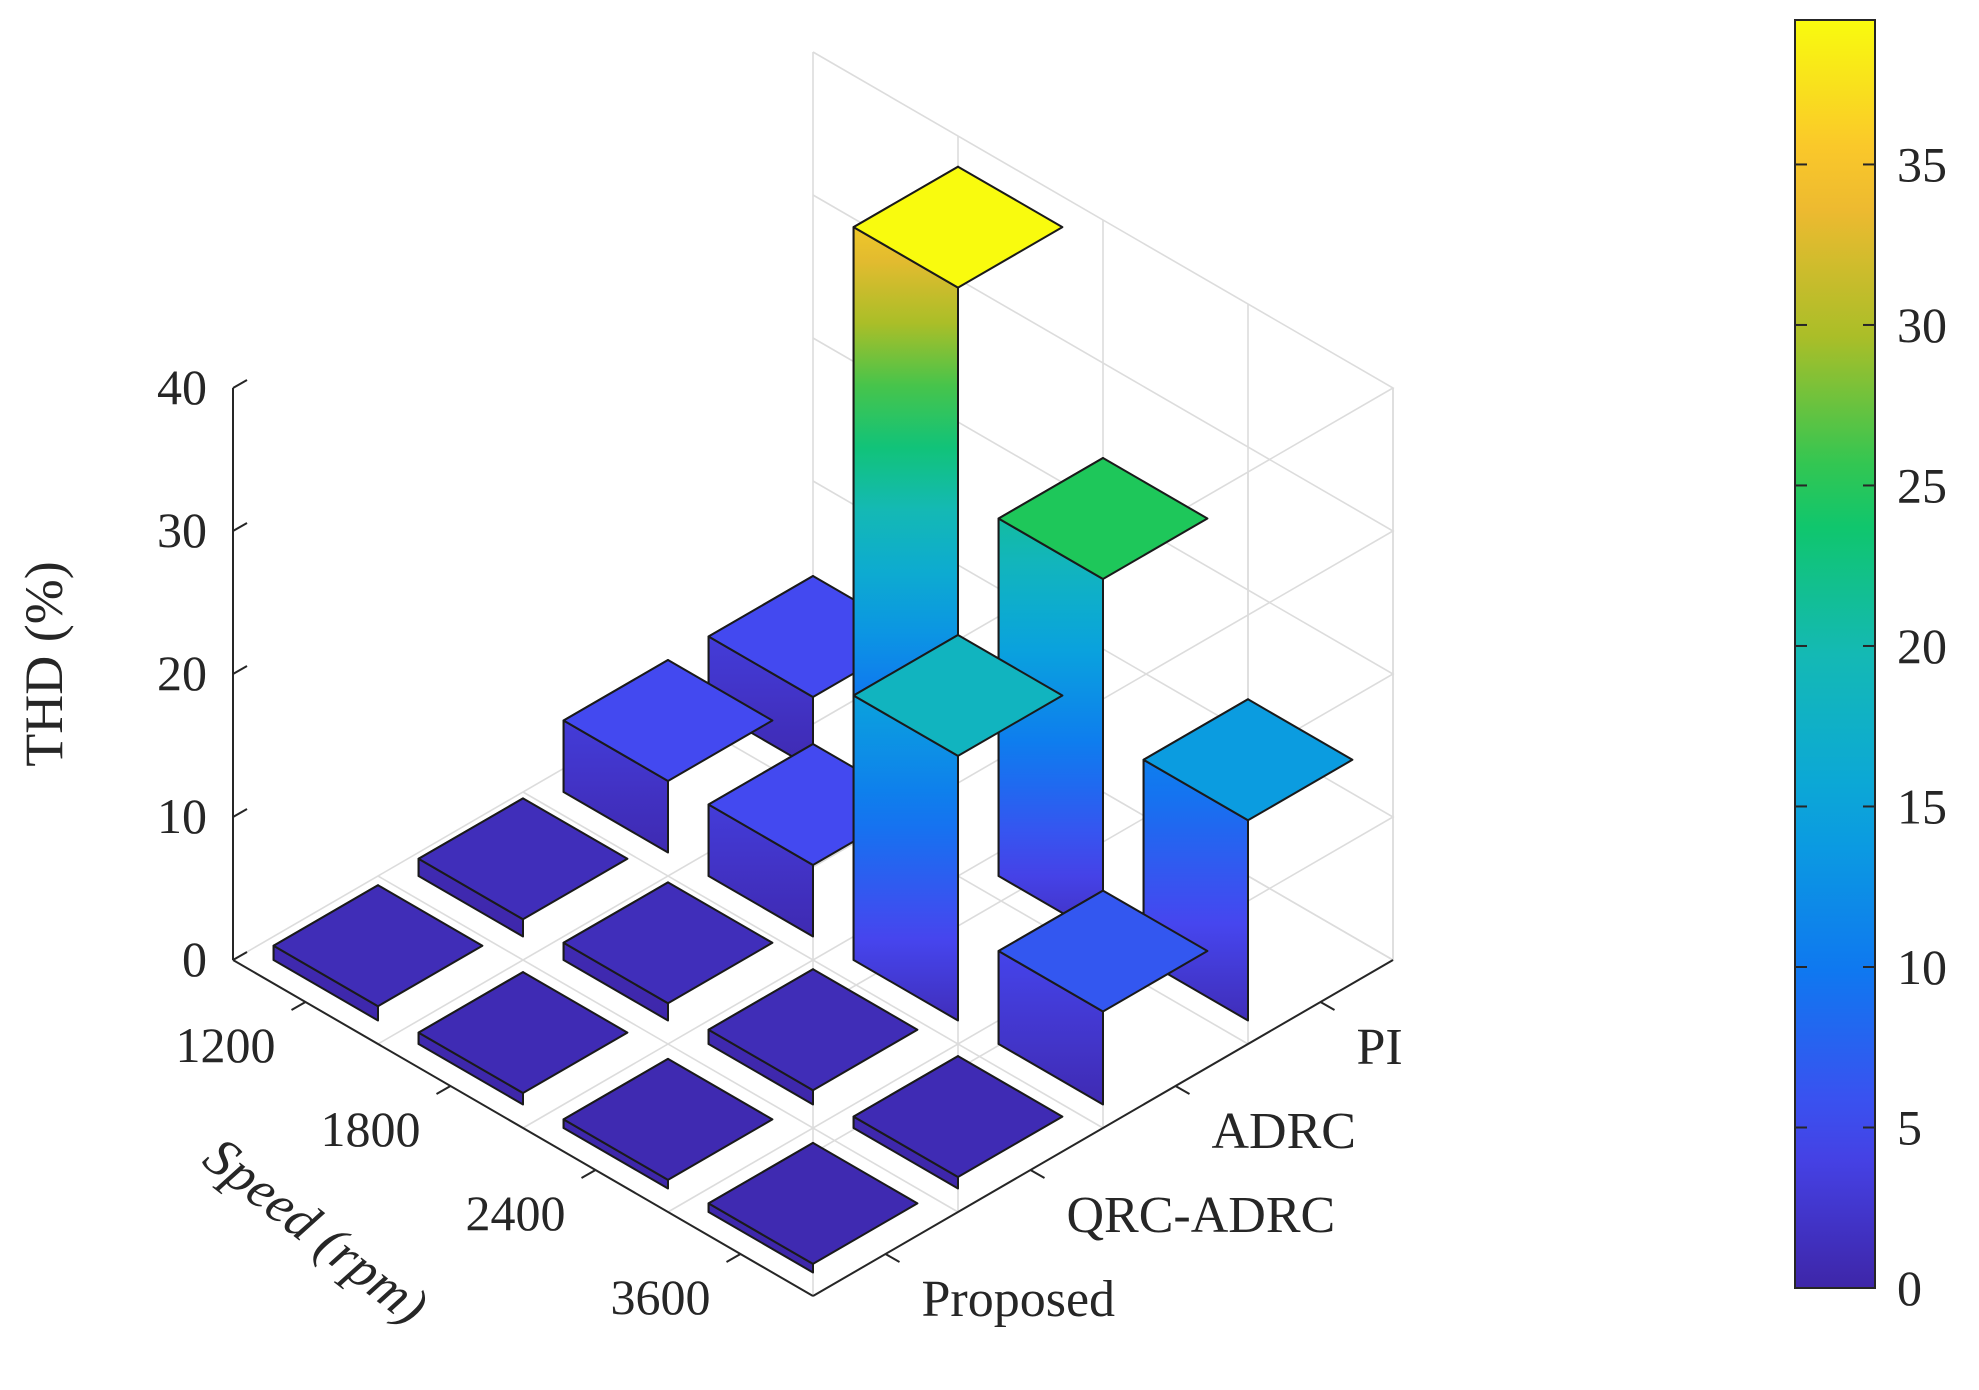 This screenshot has width=1979, height=1390. I want to click on method-tick-label: PI, so click(1380, 1047).